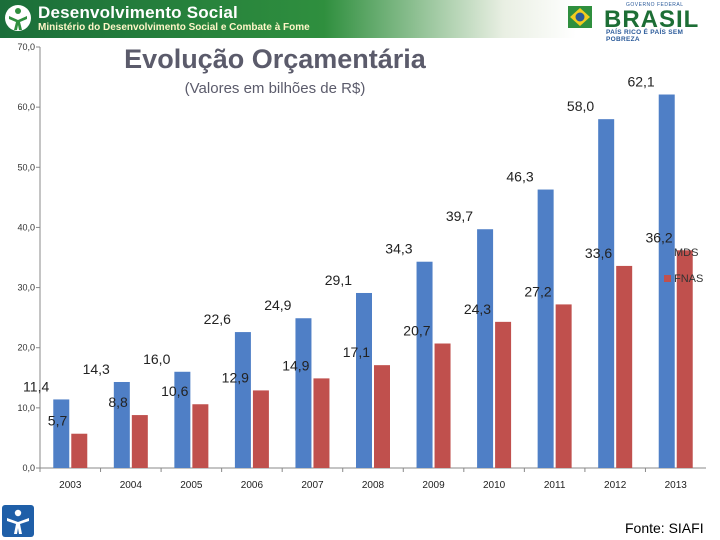  I want to click on brand-word: BRASIL, so click(652, 19).